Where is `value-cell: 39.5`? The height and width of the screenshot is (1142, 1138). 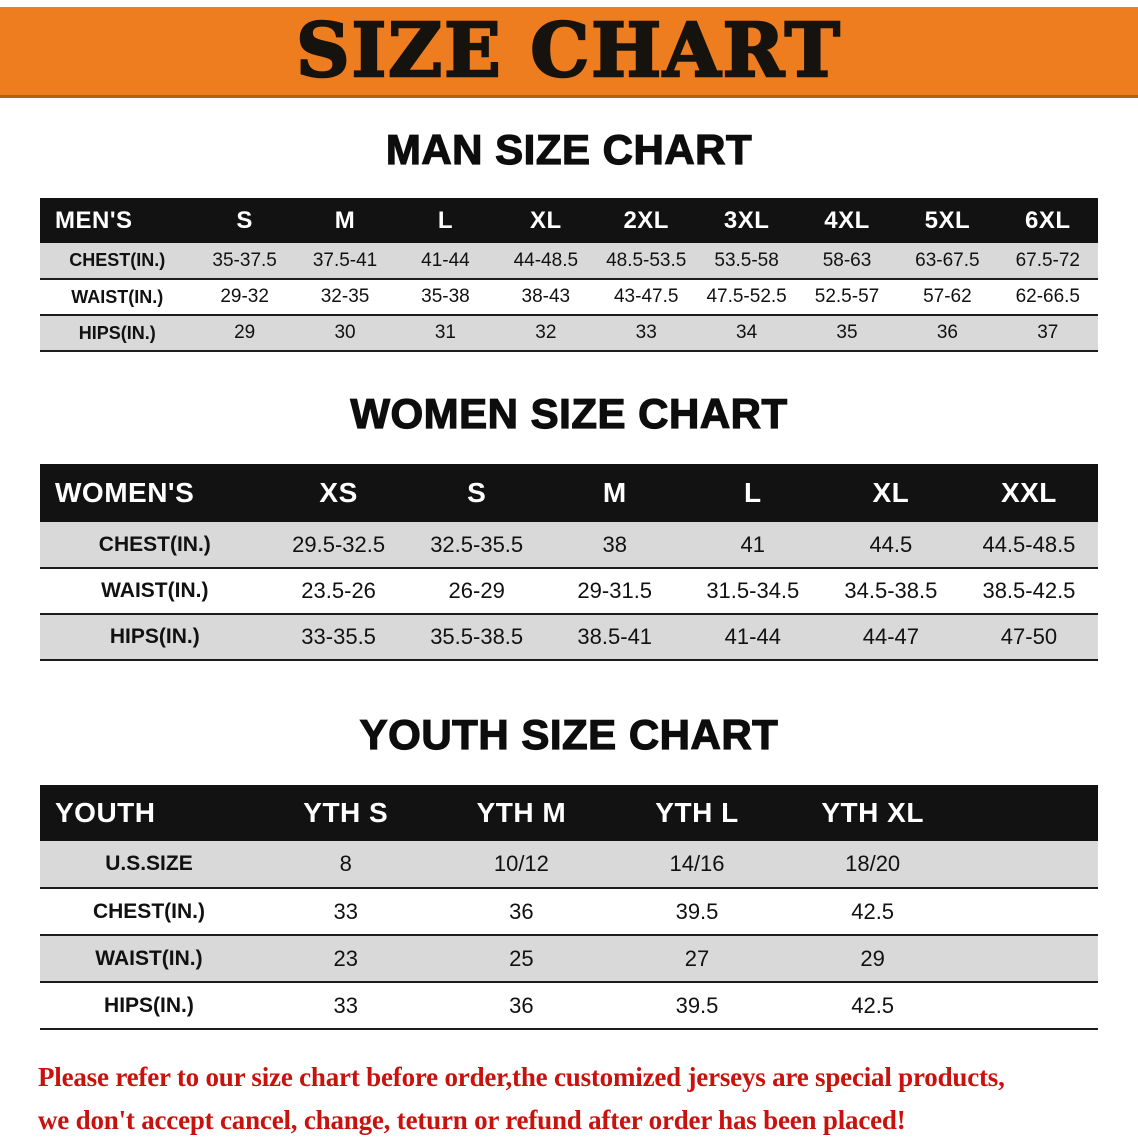 value-cell: 39.5 is located at coordinates (697, 911).